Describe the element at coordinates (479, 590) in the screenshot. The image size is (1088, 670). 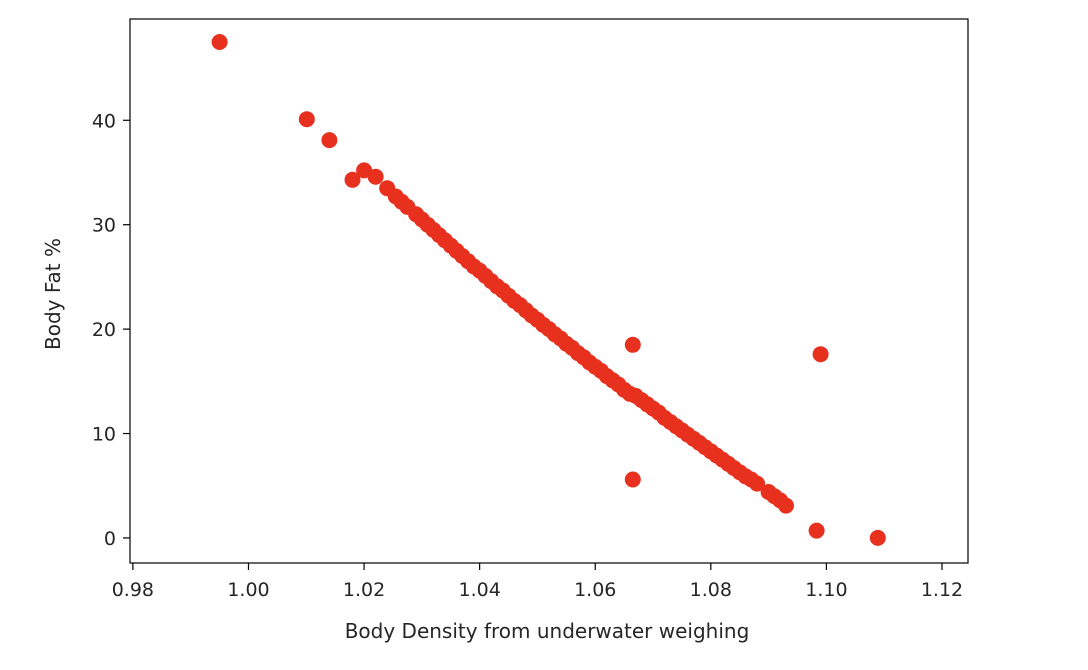
I see `x-tick-label: 1.04` at that location.